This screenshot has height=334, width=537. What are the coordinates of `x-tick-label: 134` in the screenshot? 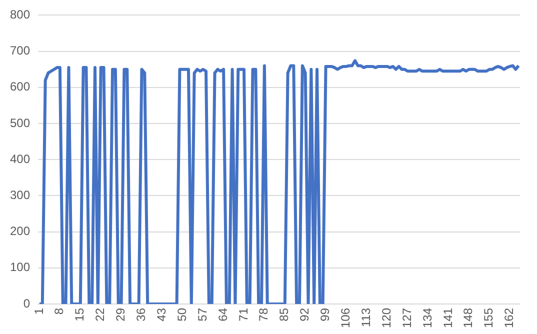 It's located at (427, 318).